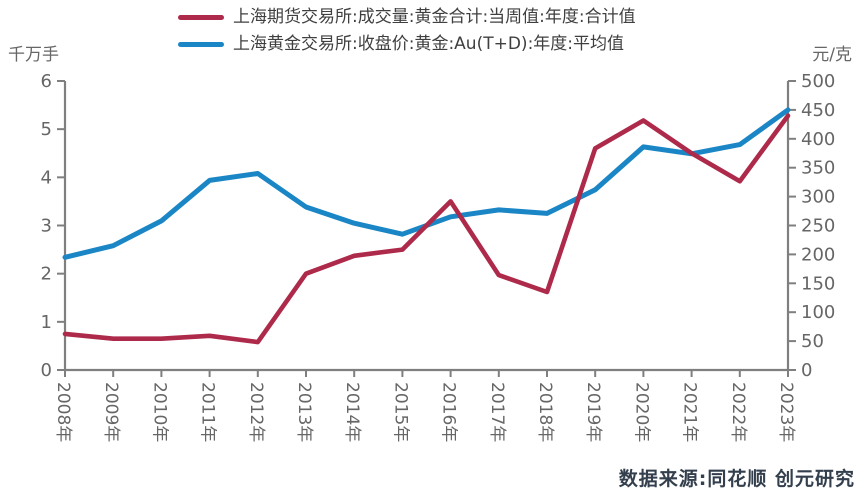  What do you see at coordinates (818, 283) in the screenshot?
I see `right-axis-tick-label: 150` at bounding box center [818, 283].